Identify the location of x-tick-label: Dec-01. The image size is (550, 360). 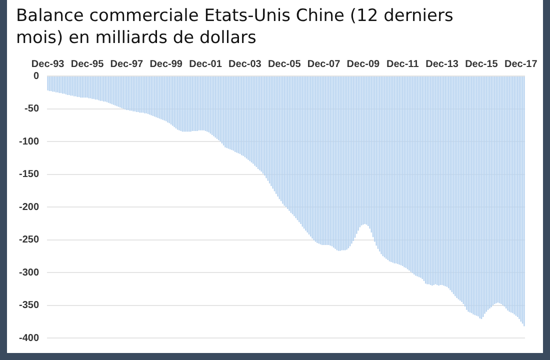
(205, 64).